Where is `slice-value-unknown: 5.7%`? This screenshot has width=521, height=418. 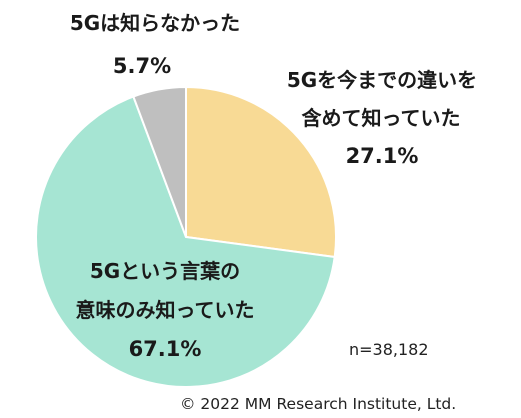 slice-value-unknown: 5.7% is located at coordinates (142, 66).